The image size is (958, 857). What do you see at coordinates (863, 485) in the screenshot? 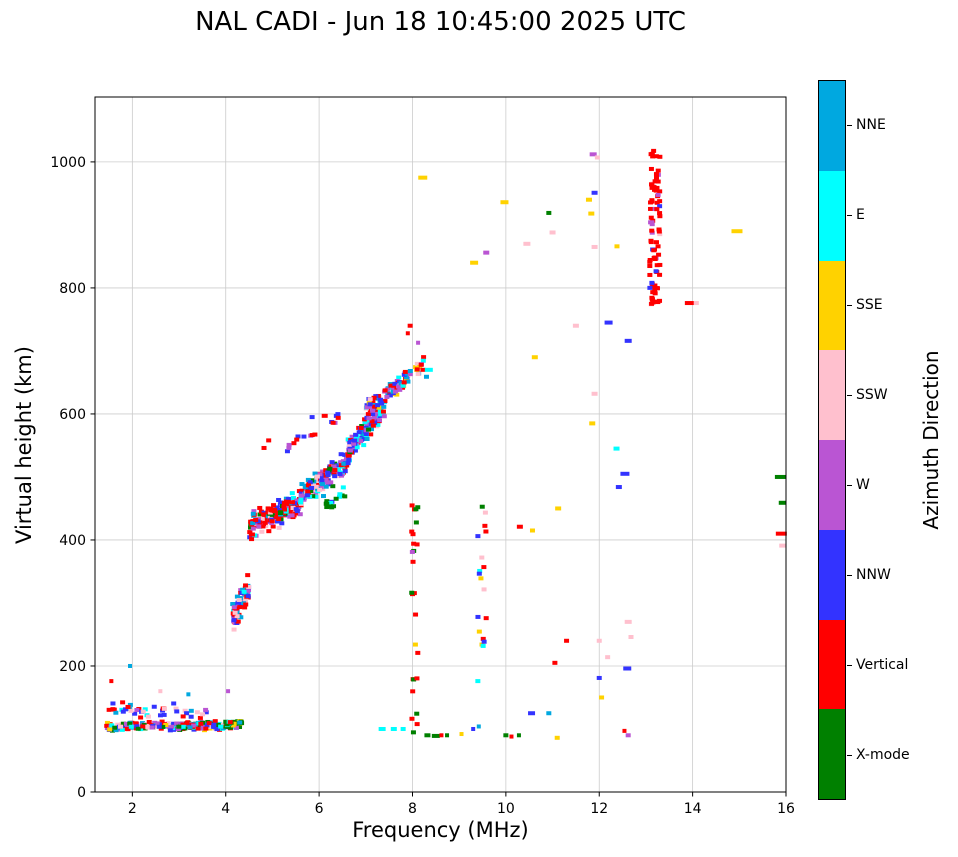
I see `colorbar-label-W: W` at bounding box center [863, 485].